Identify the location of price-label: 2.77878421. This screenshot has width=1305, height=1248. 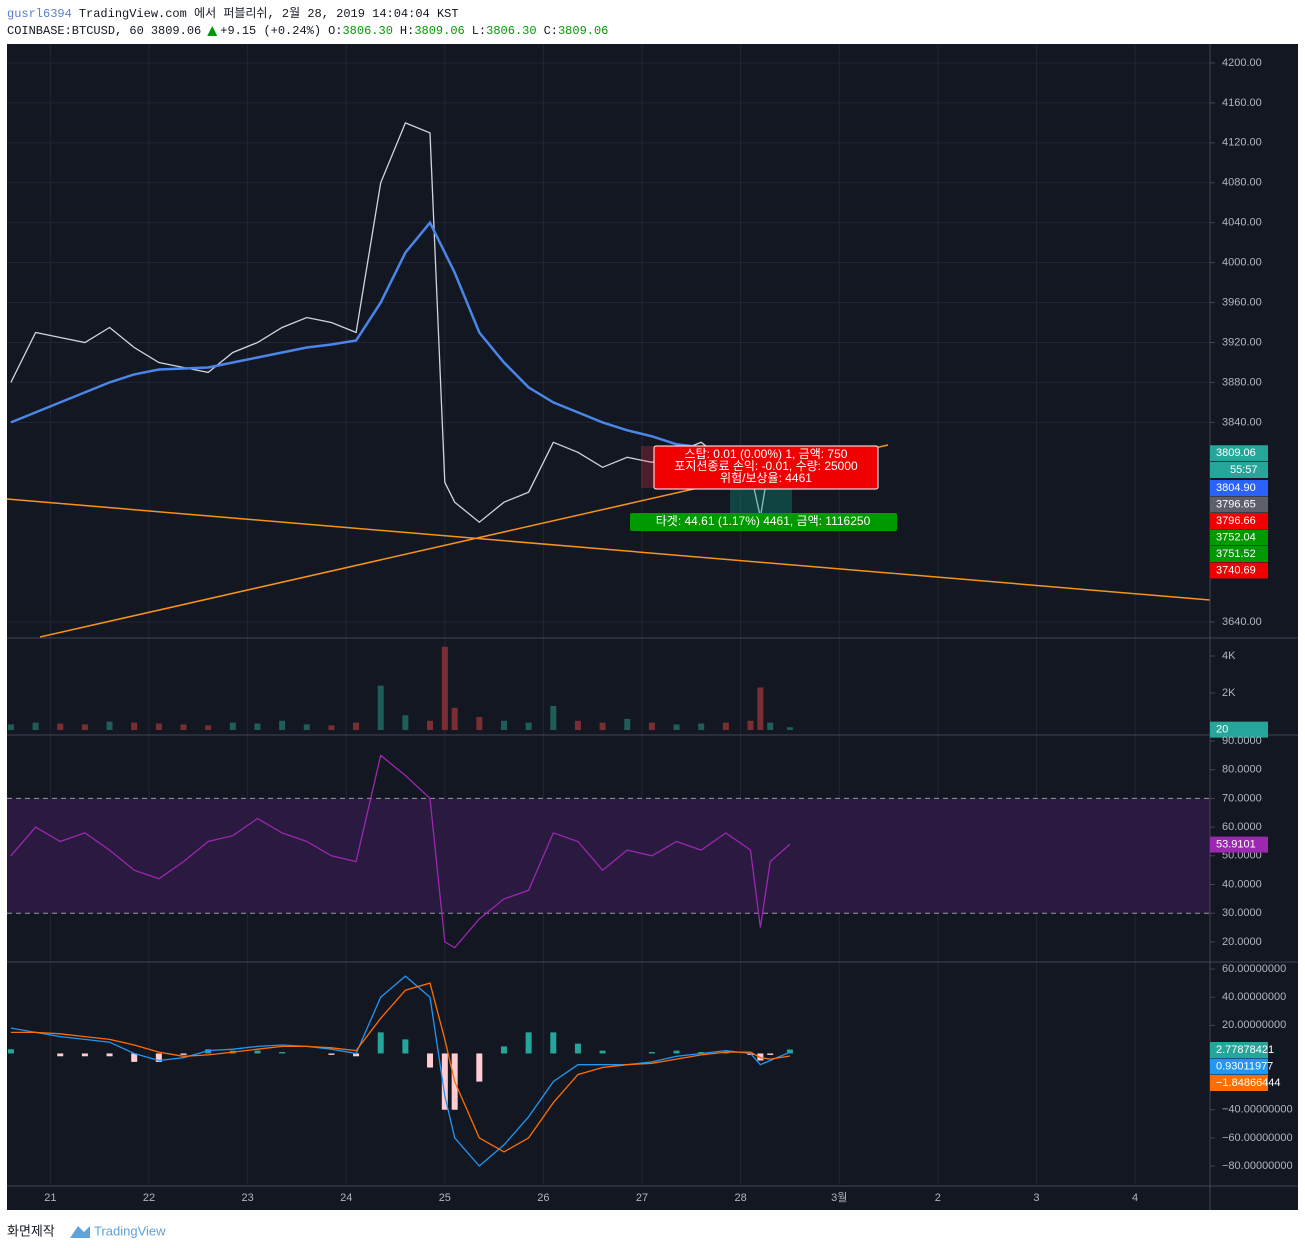
(1245, 1050).